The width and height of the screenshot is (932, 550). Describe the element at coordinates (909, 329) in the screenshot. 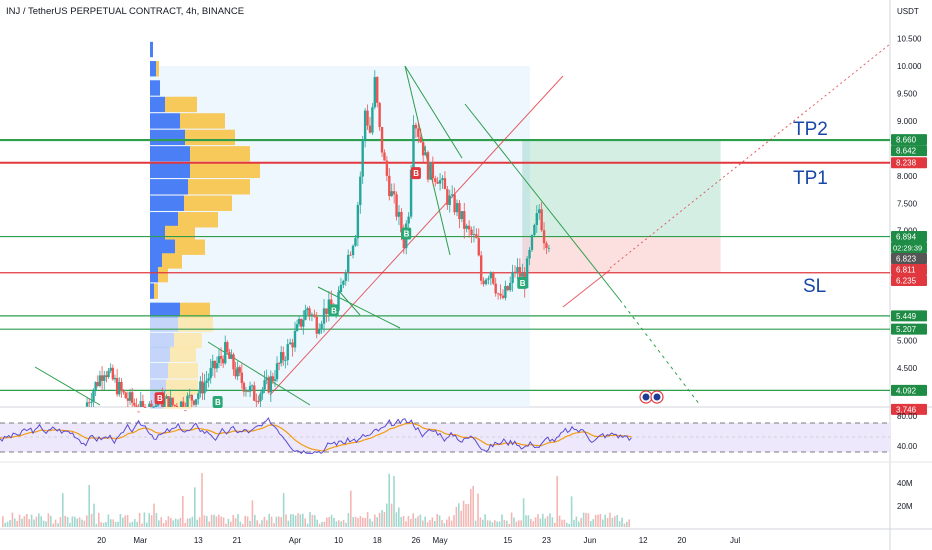

I see `price-label: 5.207` at that location.